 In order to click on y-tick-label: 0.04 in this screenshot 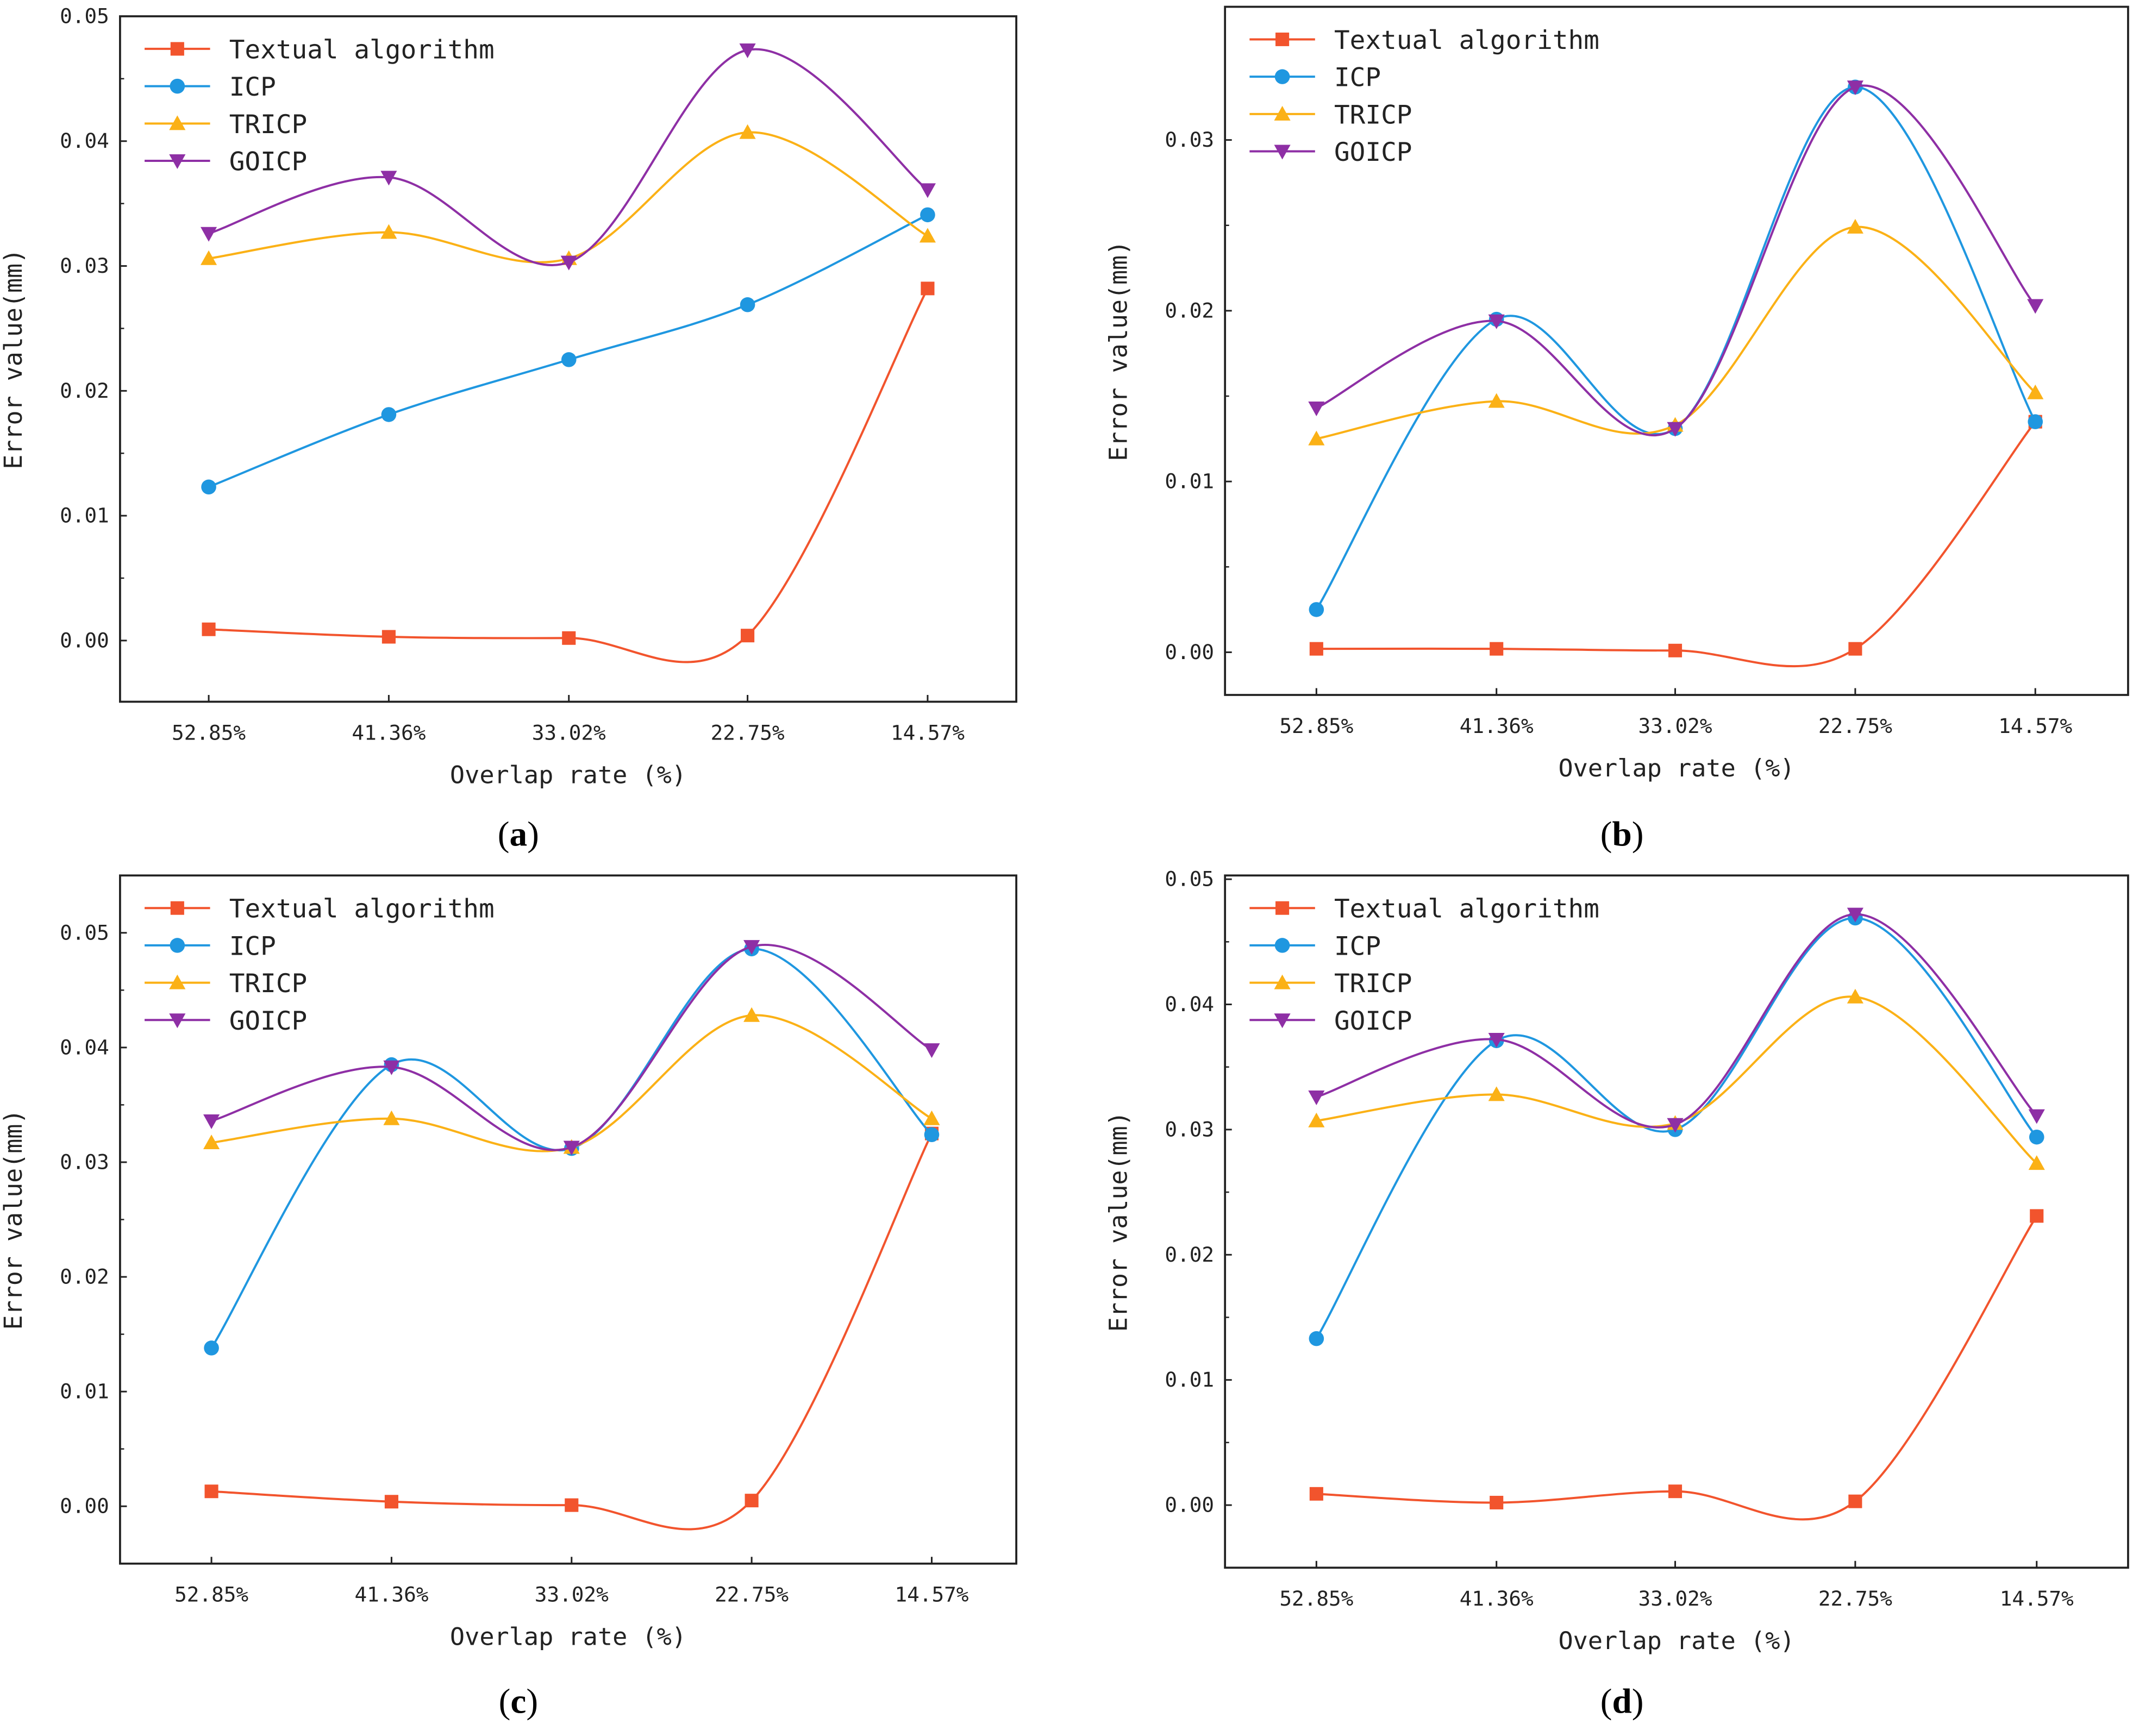, I will do `click(84, 141)`.